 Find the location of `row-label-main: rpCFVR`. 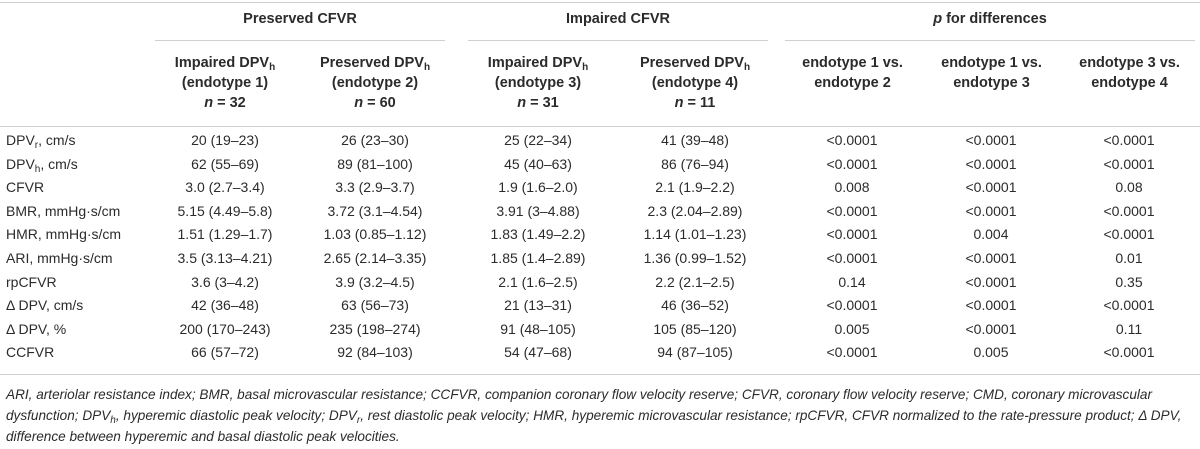

row-label-main: rpCFVR is located at coordinates (31, 281).